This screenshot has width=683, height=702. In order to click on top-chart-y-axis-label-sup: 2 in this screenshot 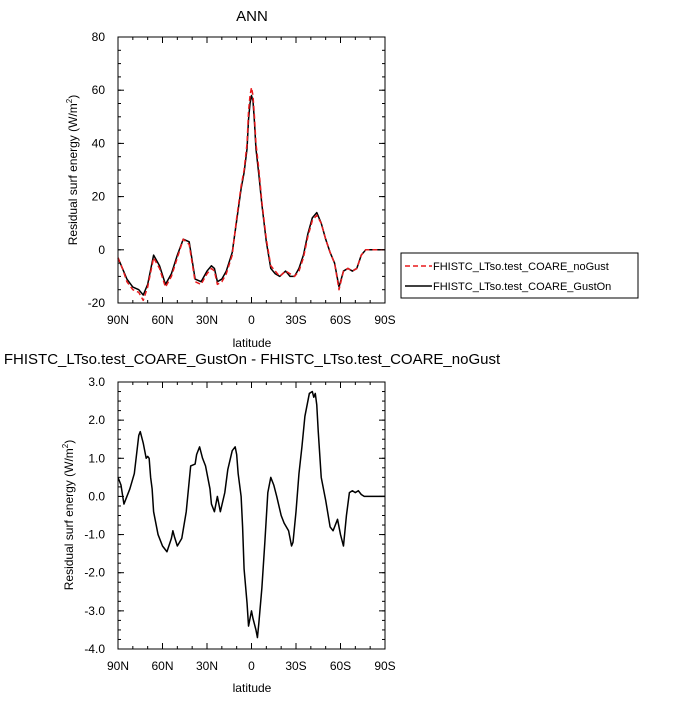, I will do `click(69, 100)`.